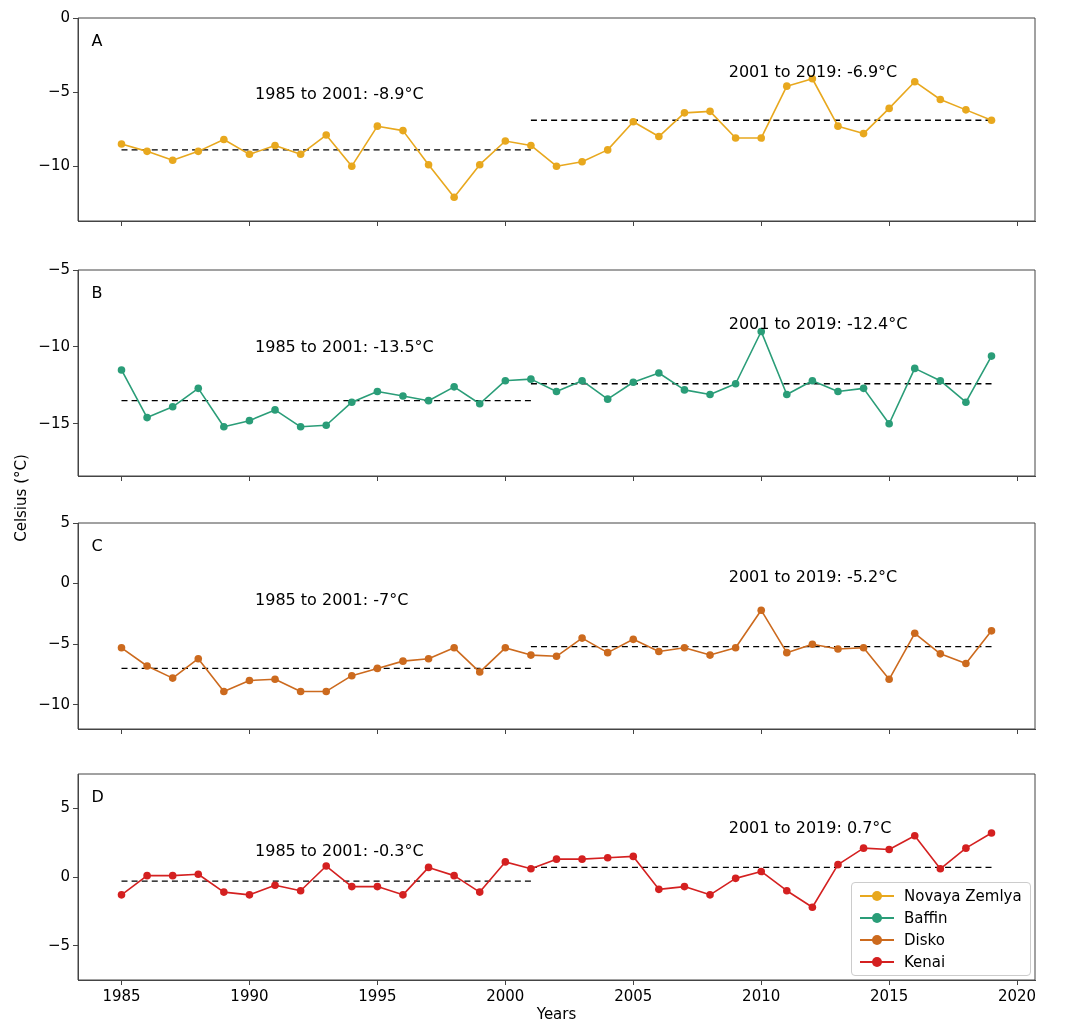 Image resolution: width=1081 pixels, height=1027 pixels. What do you see at coordinates (810, 828) in the screenshot?
I see `annotation: 2001 to 2019: 0.7°C` at bounding box center [810, 828].